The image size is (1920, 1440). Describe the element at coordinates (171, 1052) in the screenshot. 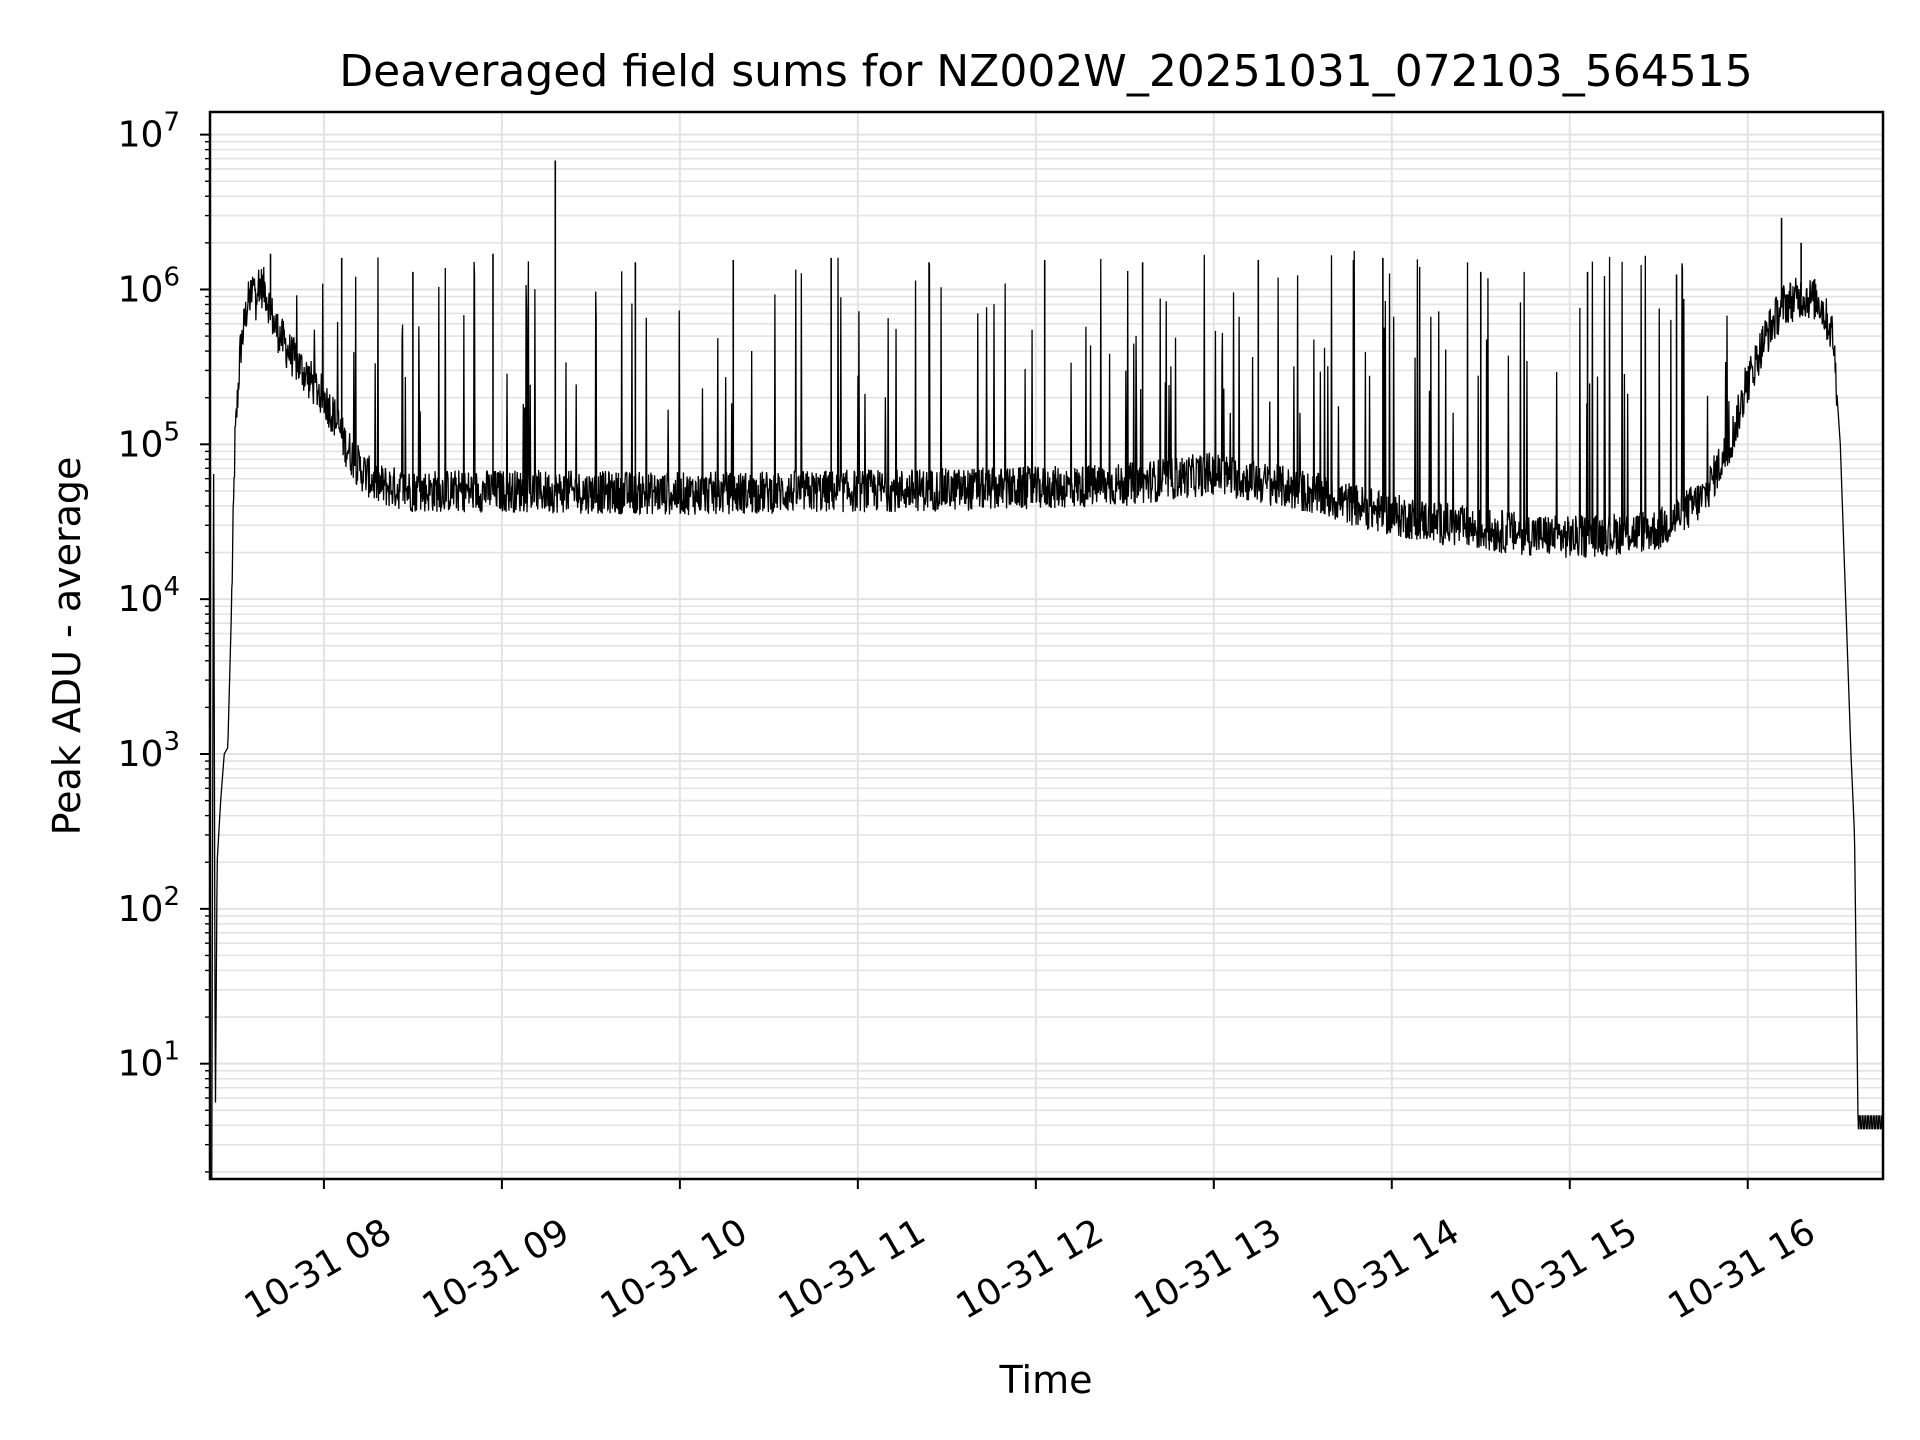

I see `y-tick-exponent: 1` at that location.